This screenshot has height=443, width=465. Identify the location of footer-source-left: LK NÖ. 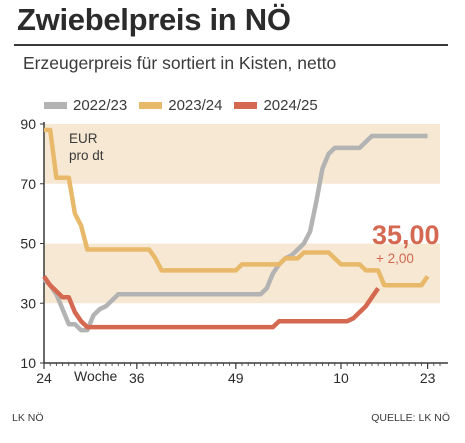
(28, 418).